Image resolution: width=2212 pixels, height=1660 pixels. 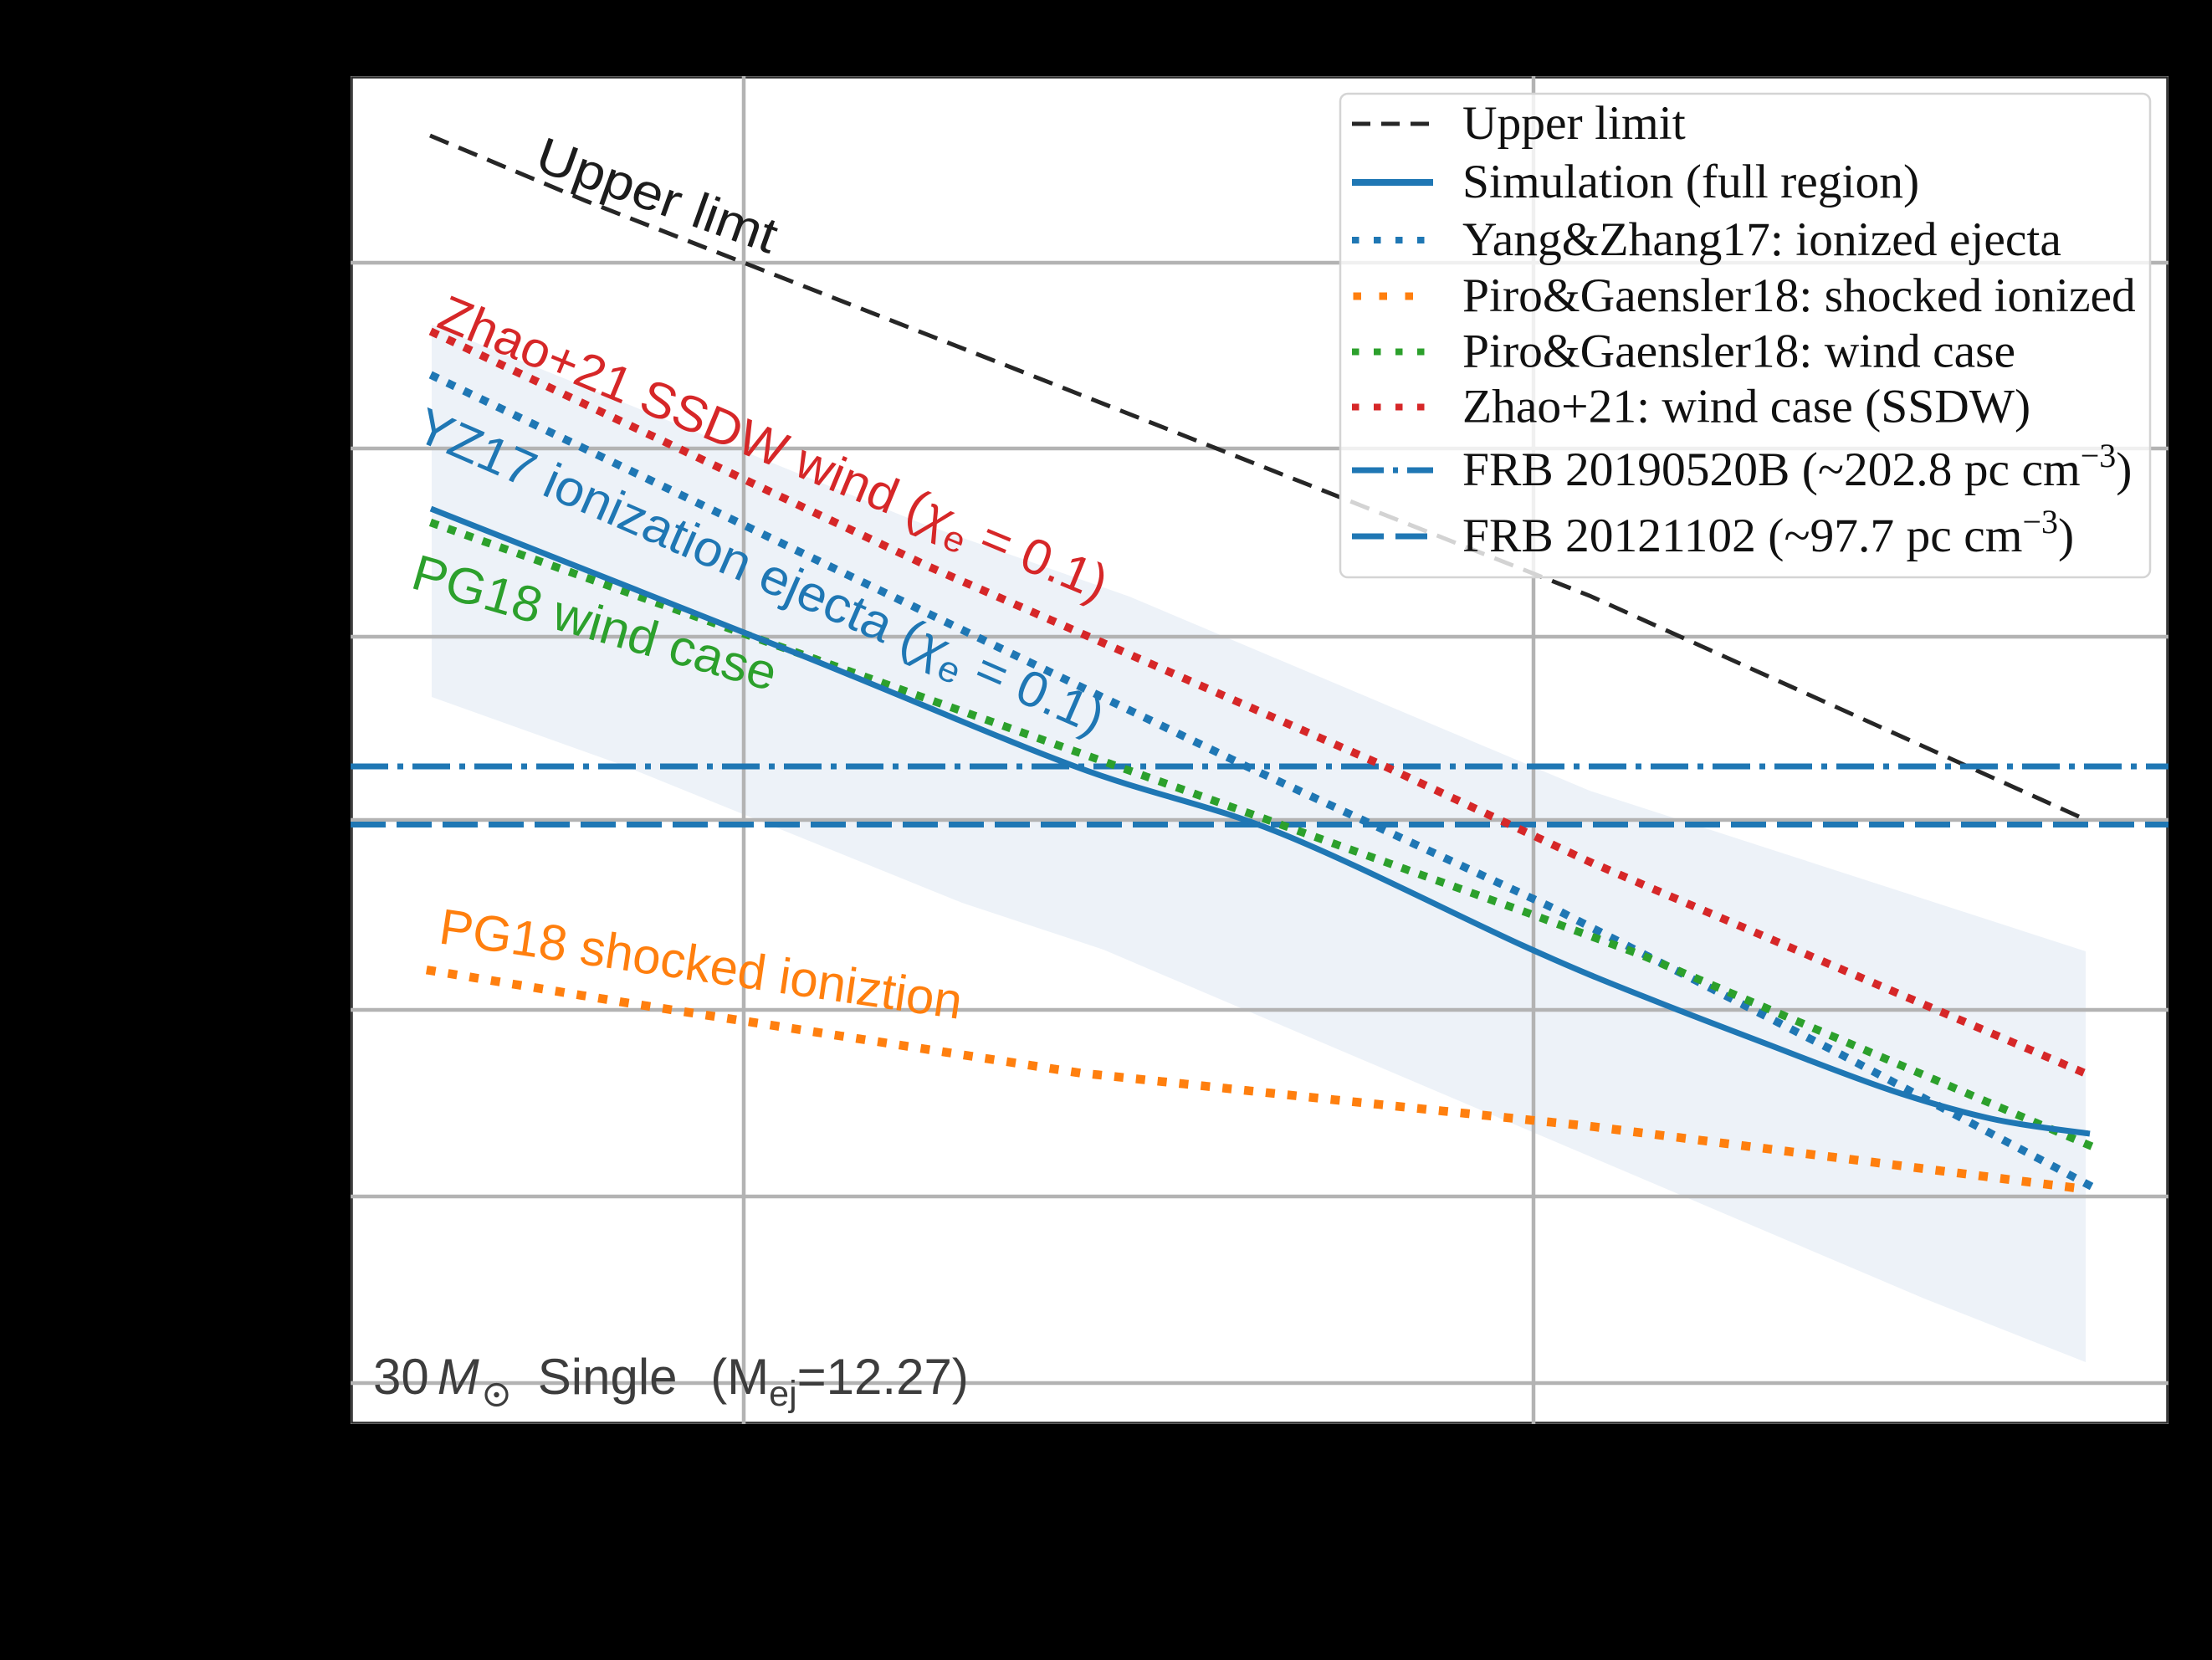 What do you see at coordinates (1797, 466) in the screenshot?
I see `svg-text: FRB 20190520B (~202.8 pc cm−3)` at bounding box center [1797, 466].